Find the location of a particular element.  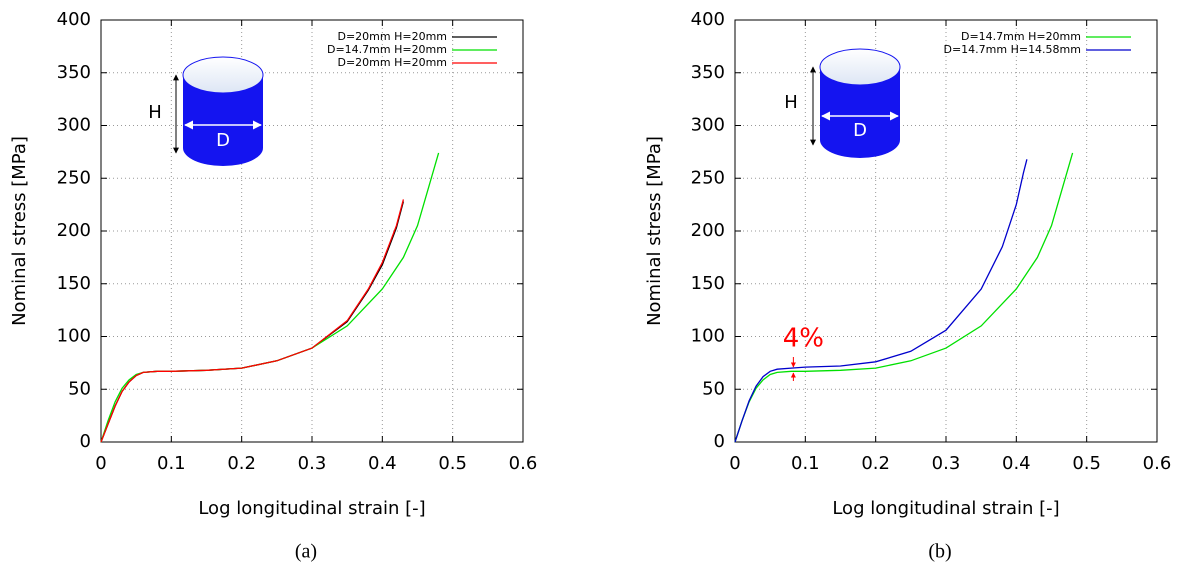

annotation: 4% is located at coordinates (803, 339).